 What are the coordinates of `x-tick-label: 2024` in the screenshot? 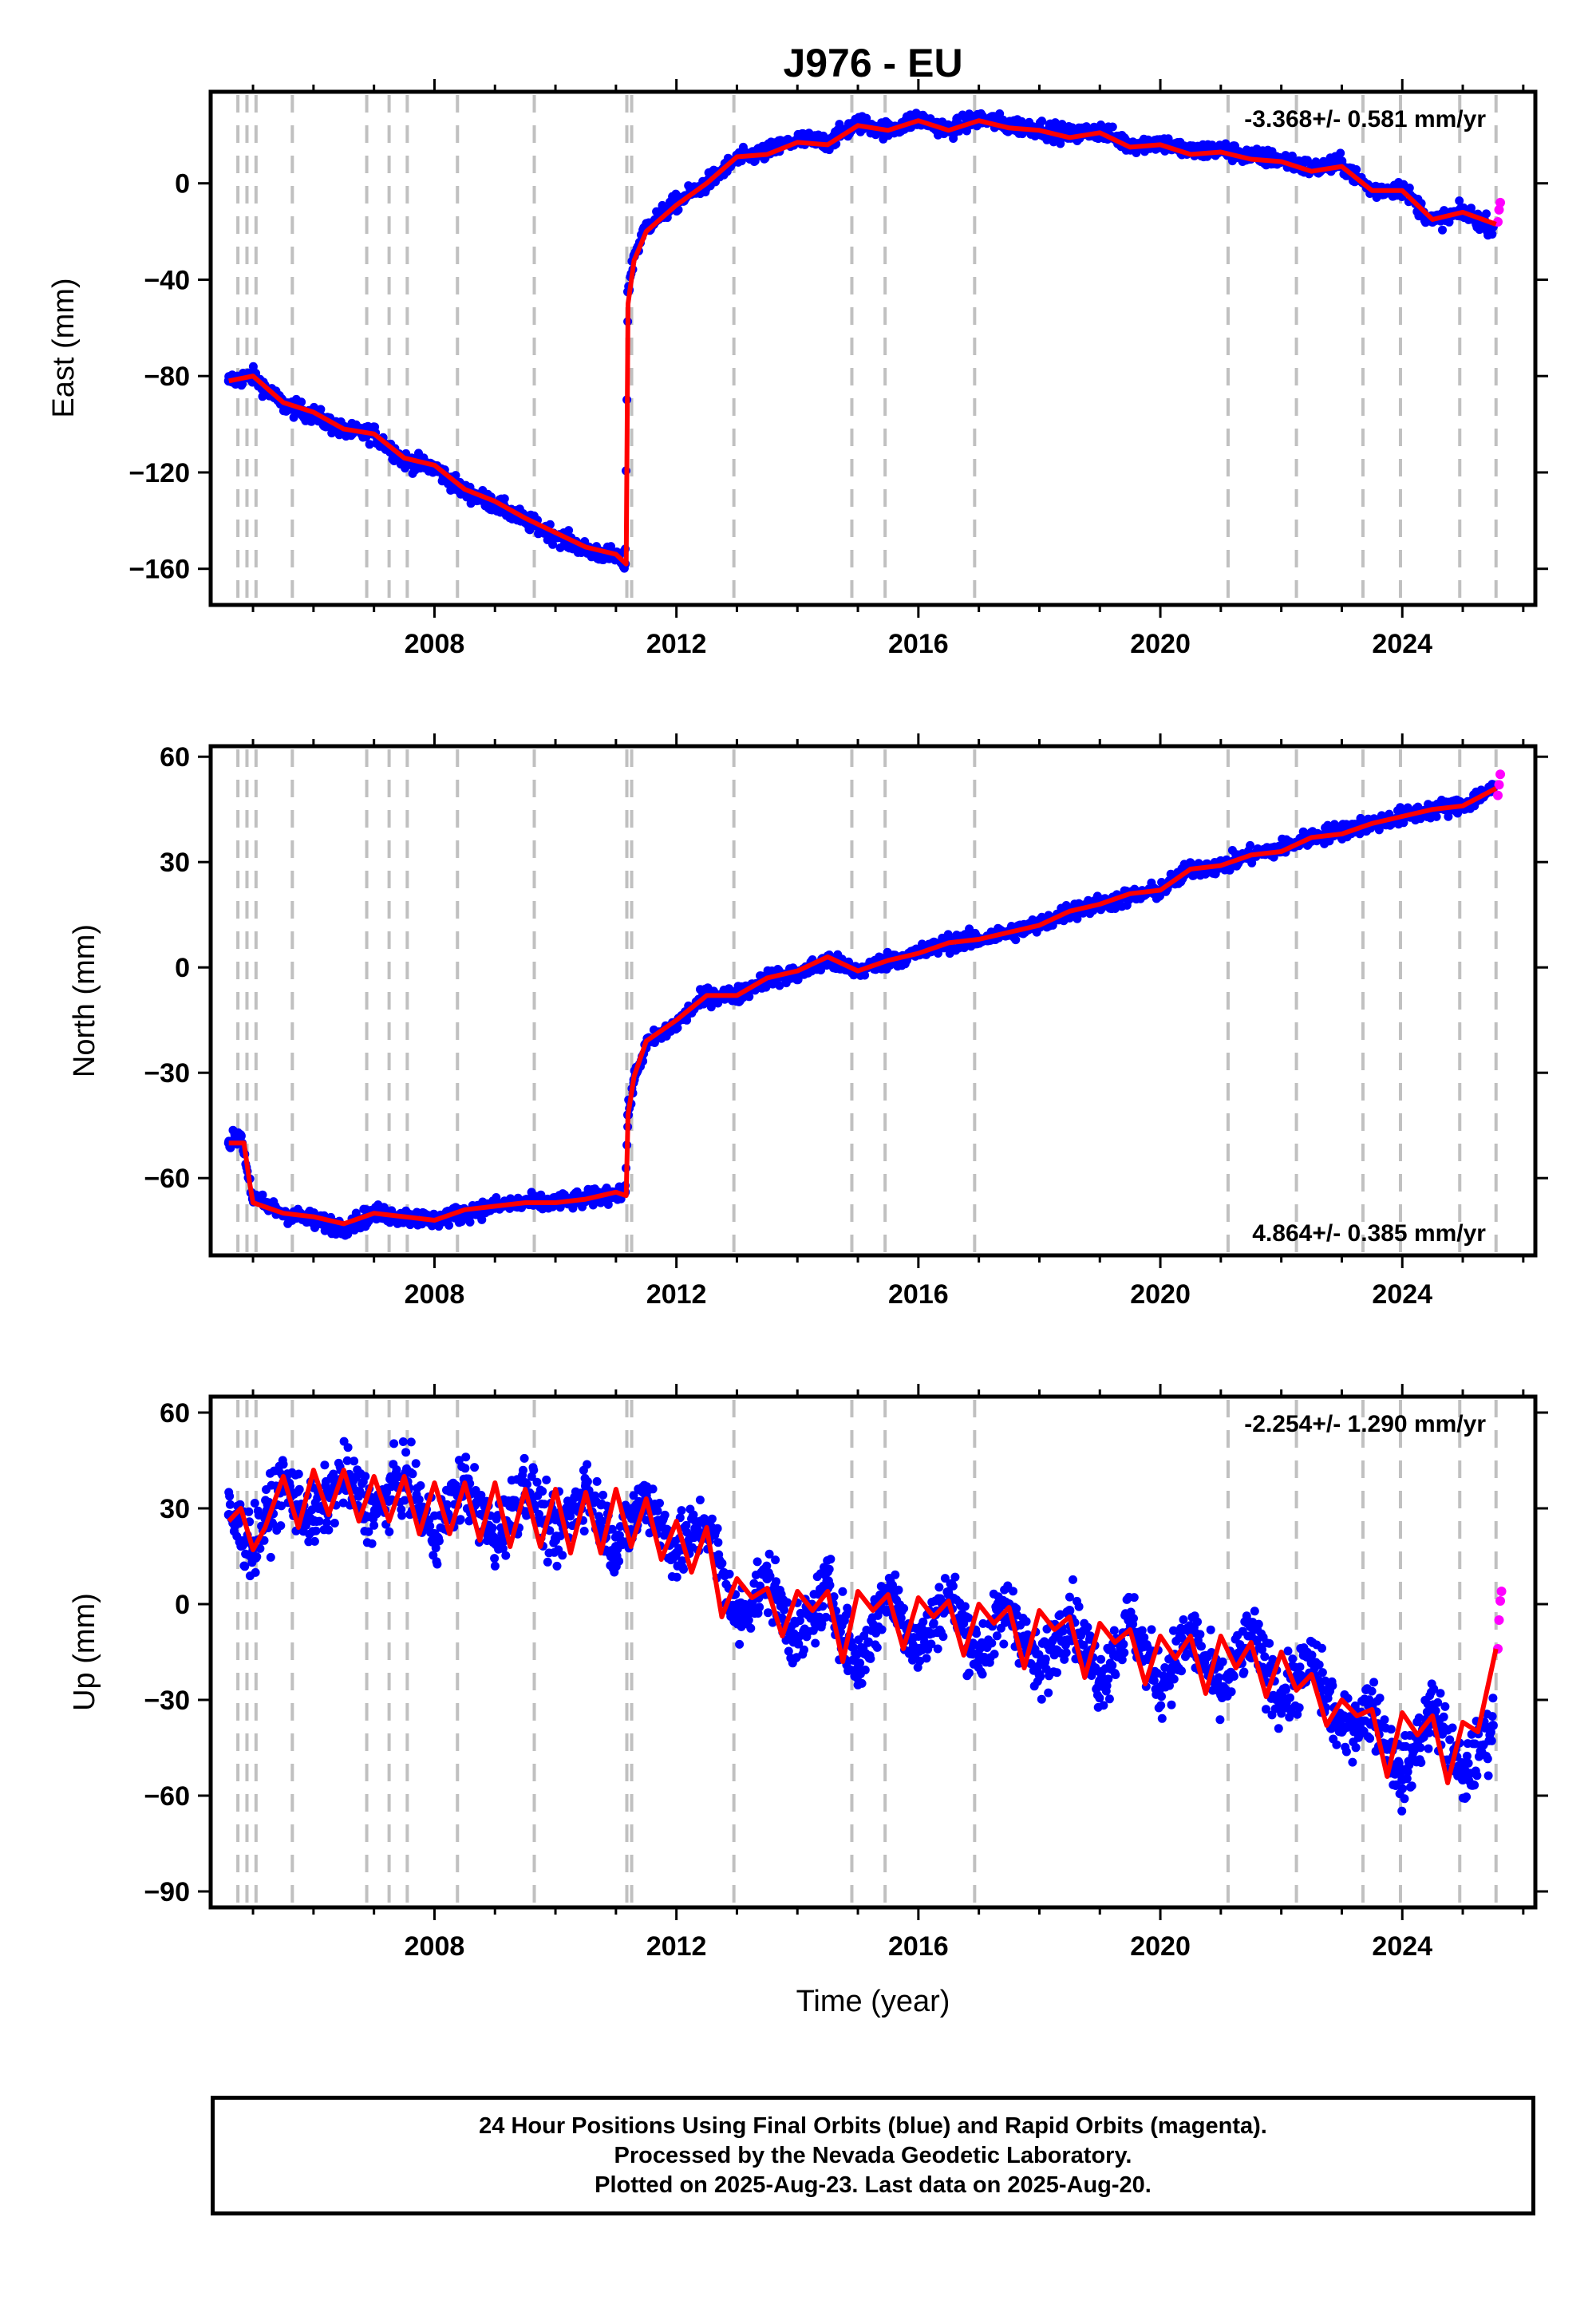 It's located at (1402, 1294).